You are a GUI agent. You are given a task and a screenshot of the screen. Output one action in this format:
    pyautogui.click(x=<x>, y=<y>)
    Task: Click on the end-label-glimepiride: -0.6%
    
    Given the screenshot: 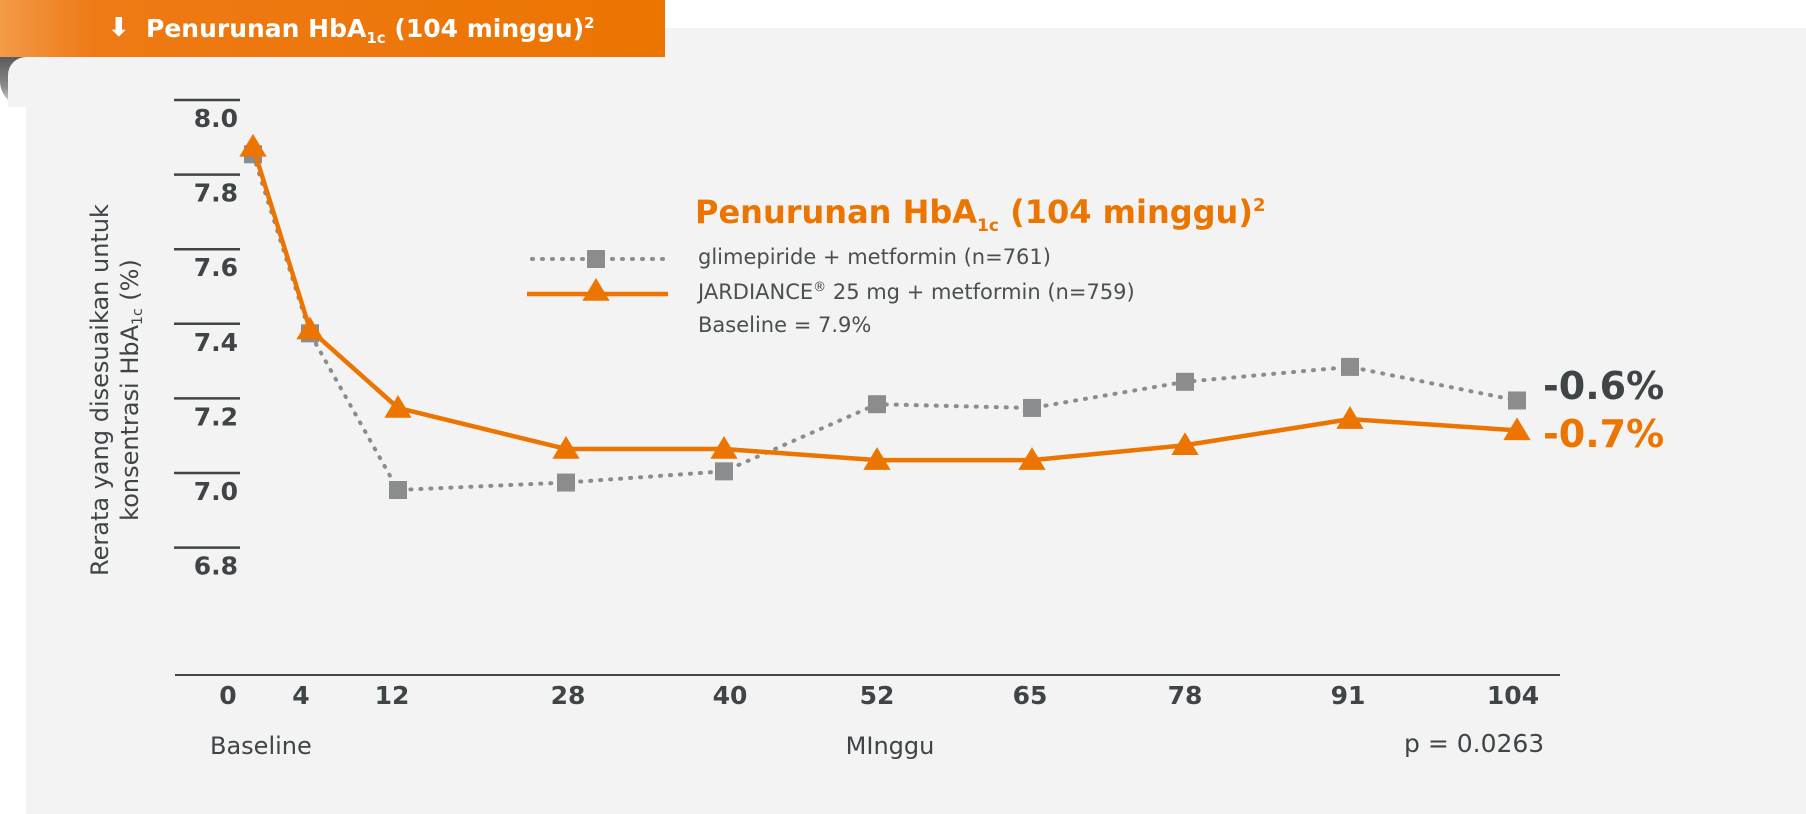 What is the action you would take?
    pyautogui.click(x=1604, y=386)
    